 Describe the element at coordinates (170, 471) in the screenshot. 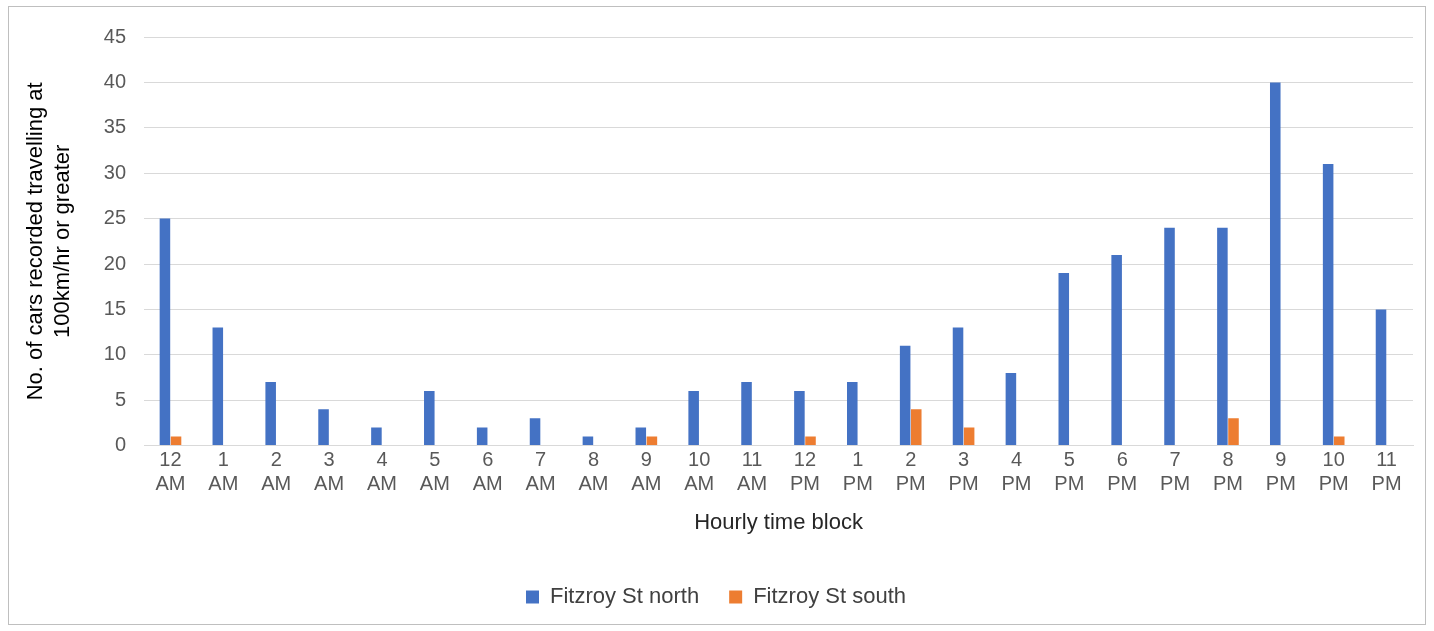

I see `x-tick-label: 12 AM` at that location.